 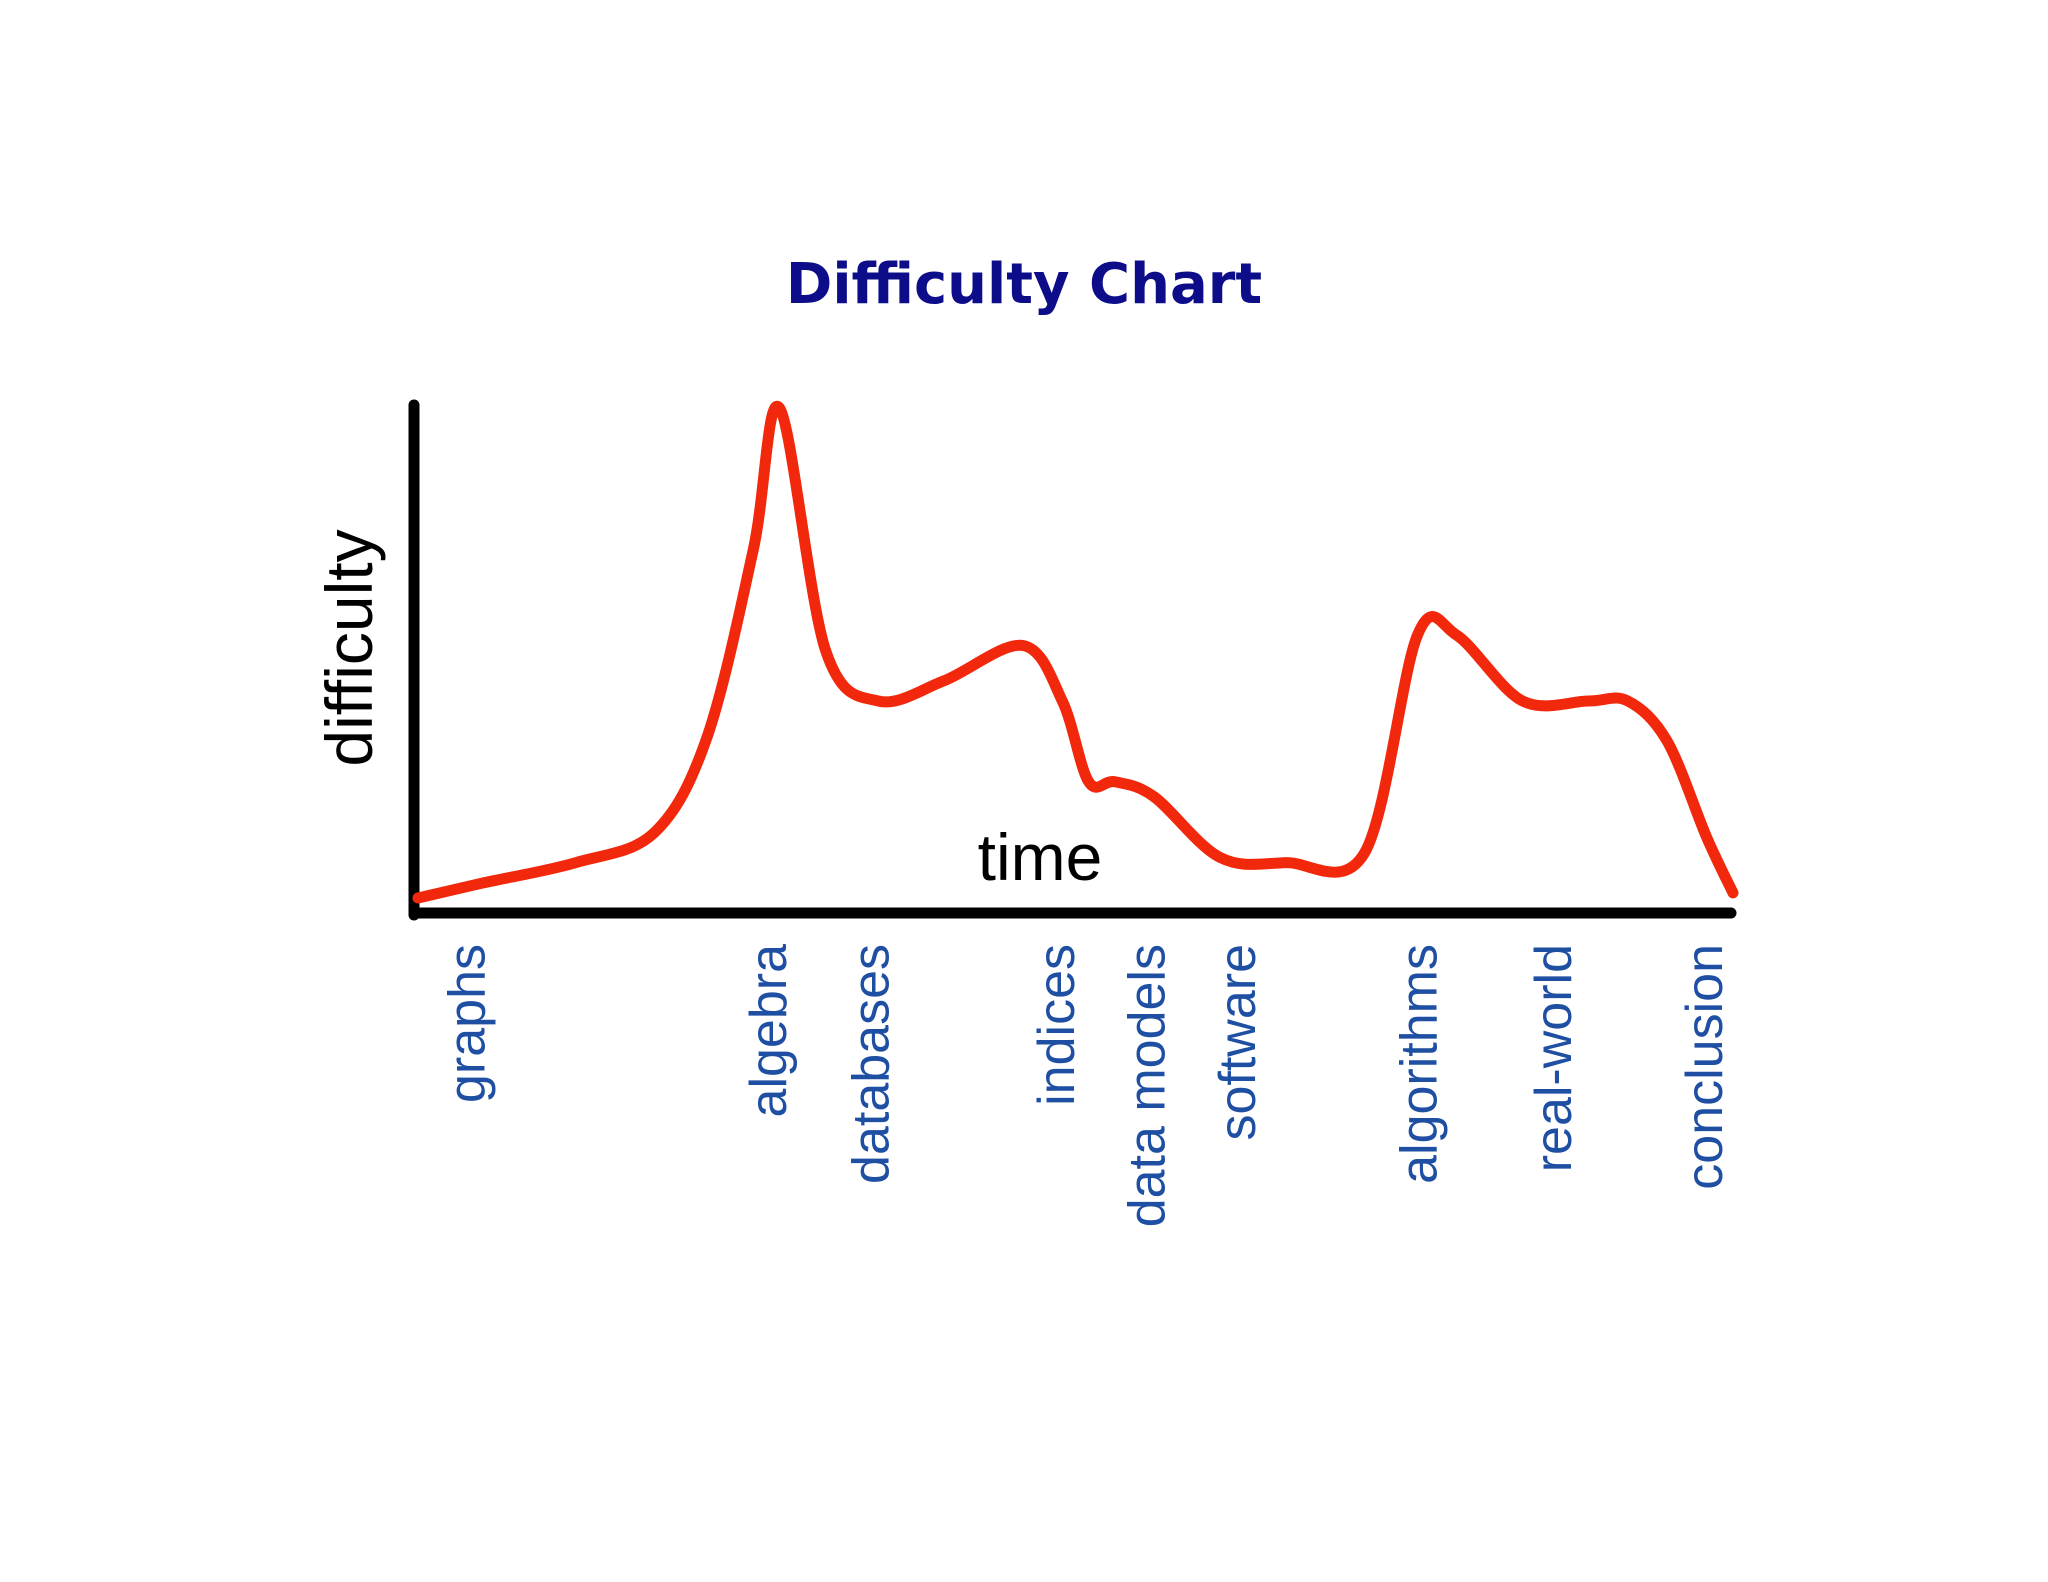 What do you see at coordinates (769, 1031) in the screenshot?
I see `x-tick-label: algebra` at bounding box center [769, 1031].